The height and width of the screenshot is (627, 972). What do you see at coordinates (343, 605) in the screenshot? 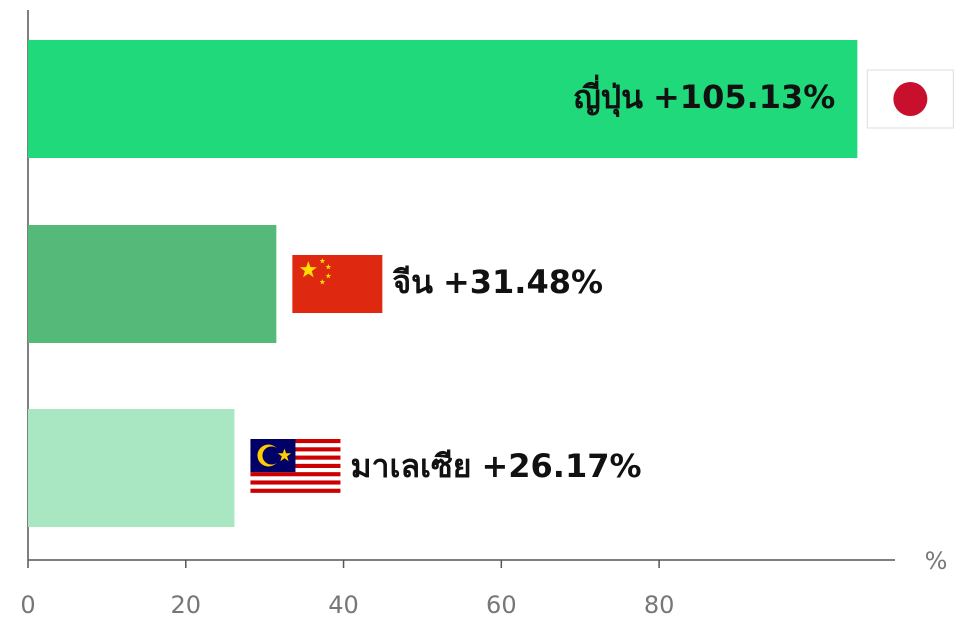
I see `x-tick-label: 40` at bounding box center [343, 605].